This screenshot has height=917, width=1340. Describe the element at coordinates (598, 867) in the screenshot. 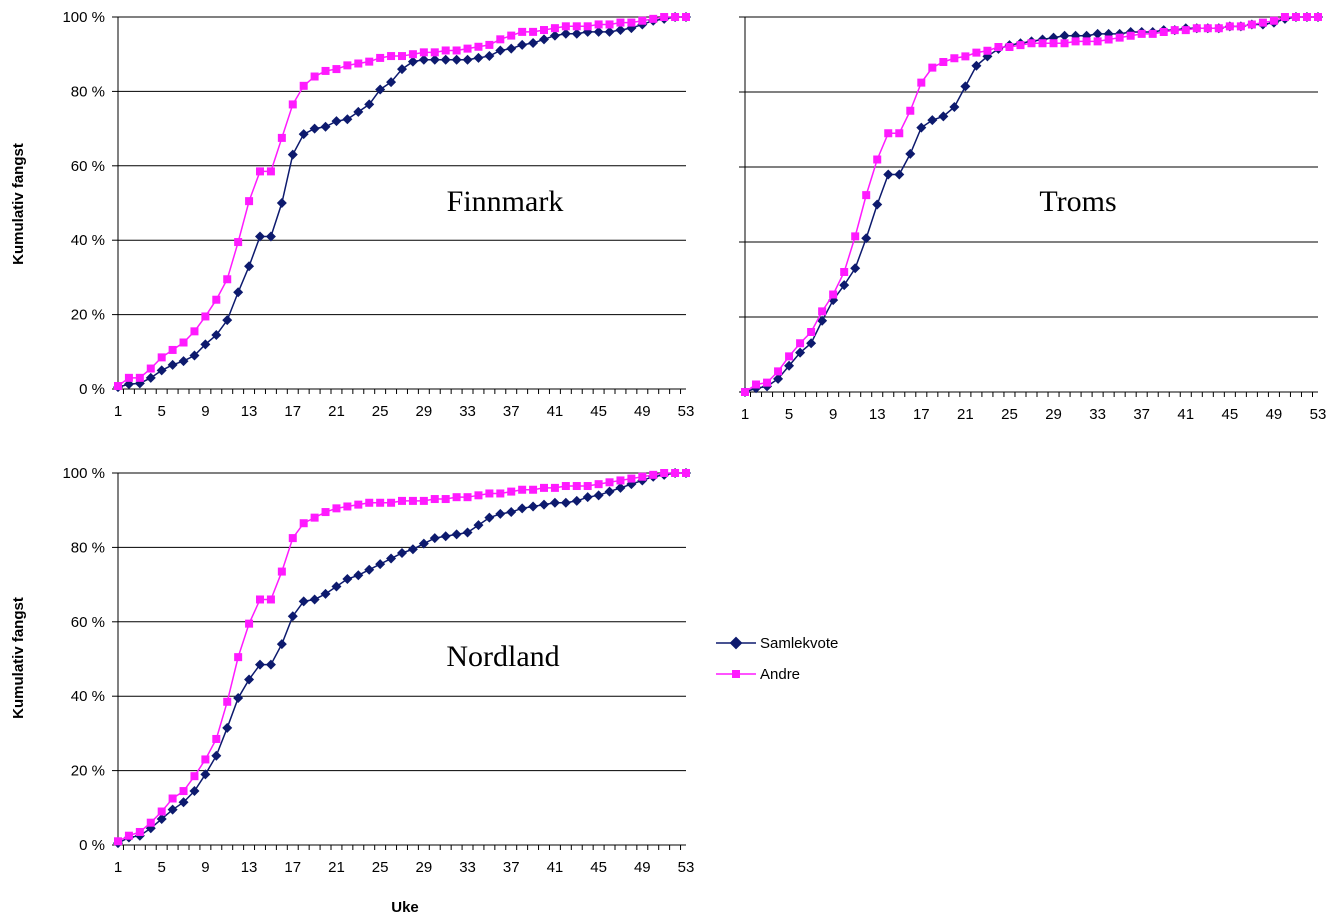

I see `x-tick-label-nordland: 45` at that location.